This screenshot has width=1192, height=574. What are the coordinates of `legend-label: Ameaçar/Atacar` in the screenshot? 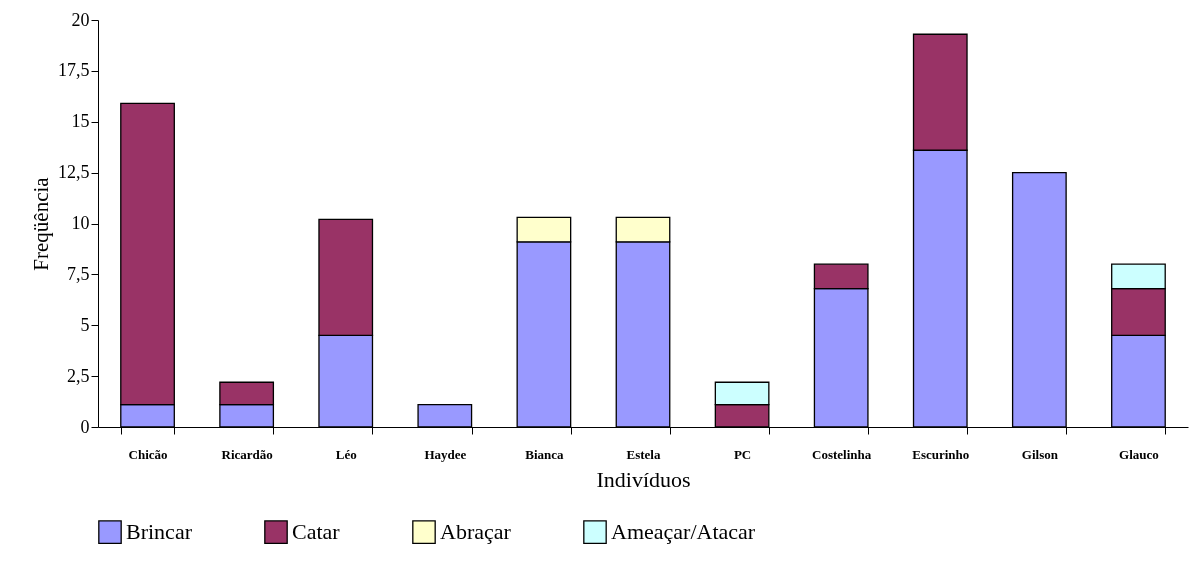 It's located at (683, 532).